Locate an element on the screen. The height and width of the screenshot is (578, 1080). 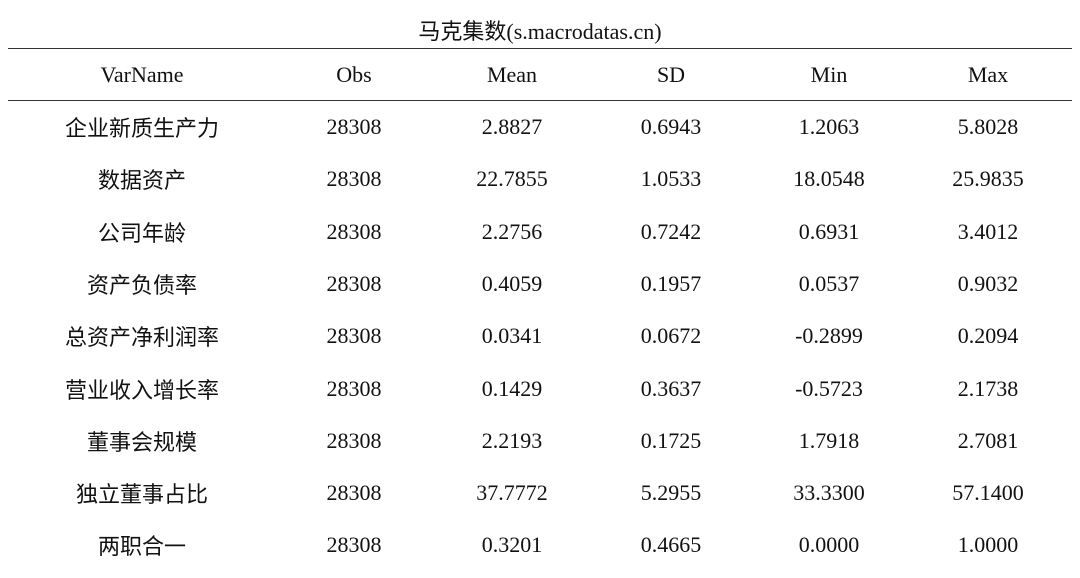
row-label: 独立董事占比 is located at coordinates (142, 495).